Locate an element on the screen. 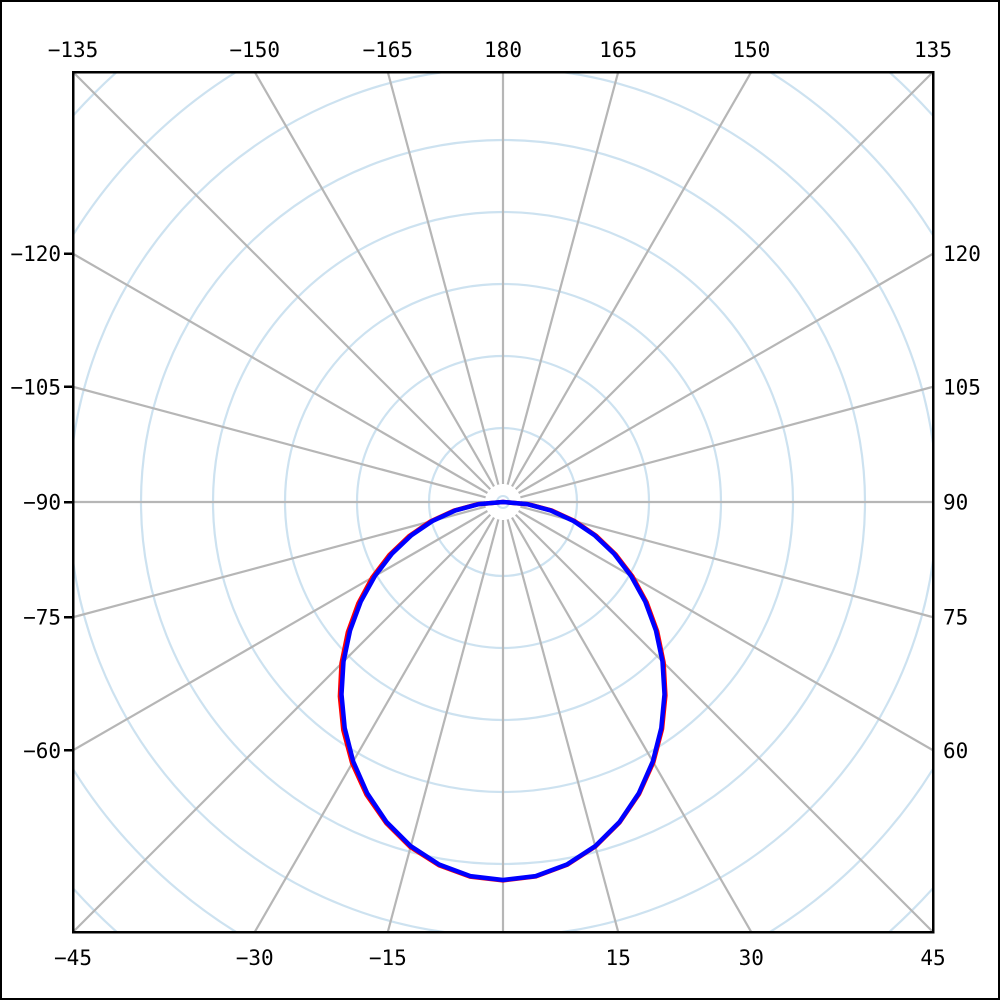 Image resolution: width=1000 pixels, height=1000 pixels. angle-label--165: −165 is located at coordinates (388, 50).